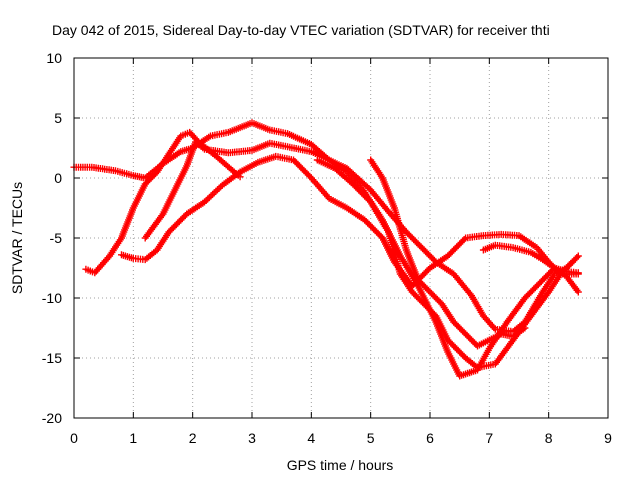  I want to click on x-tick-label: 9, so click(608, 438).